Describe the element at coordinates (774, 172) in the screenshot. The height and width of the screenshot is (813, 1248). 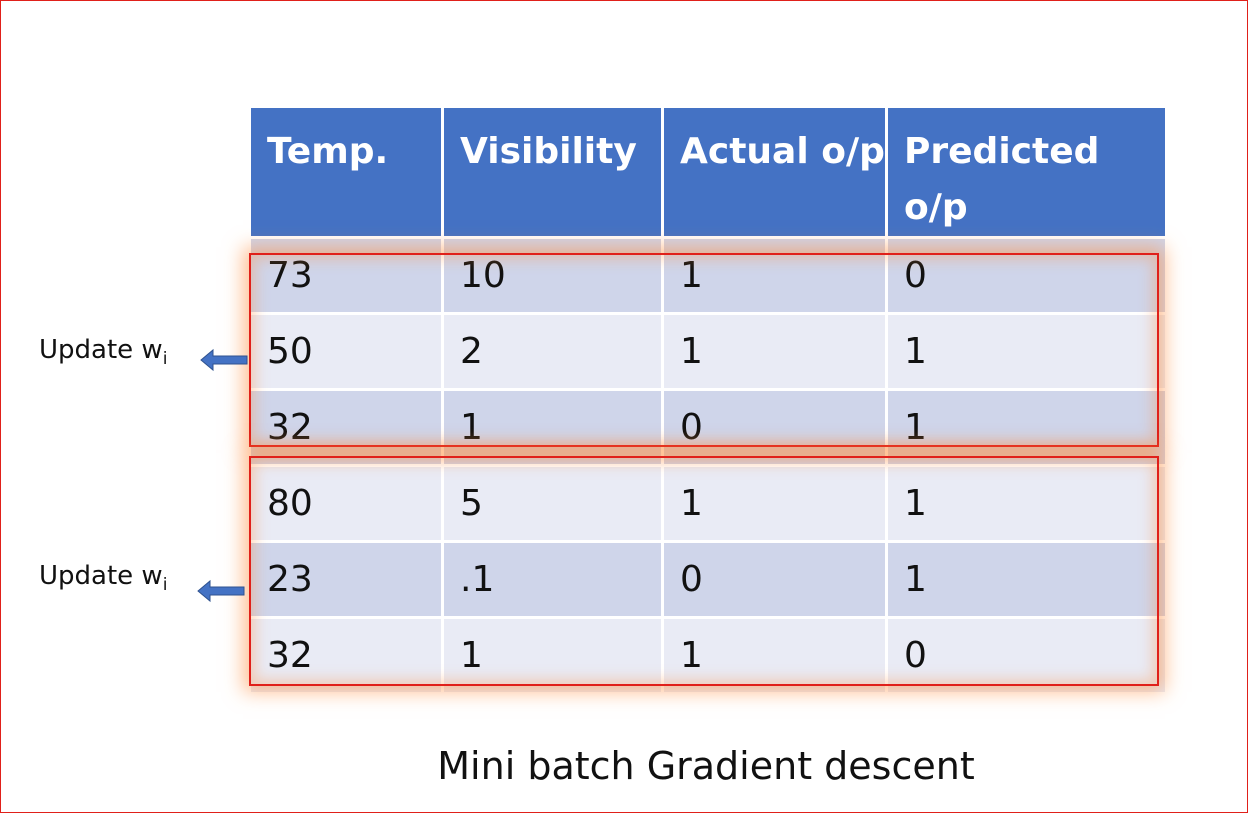
I see `header-cell: Actual o/p` at that location.